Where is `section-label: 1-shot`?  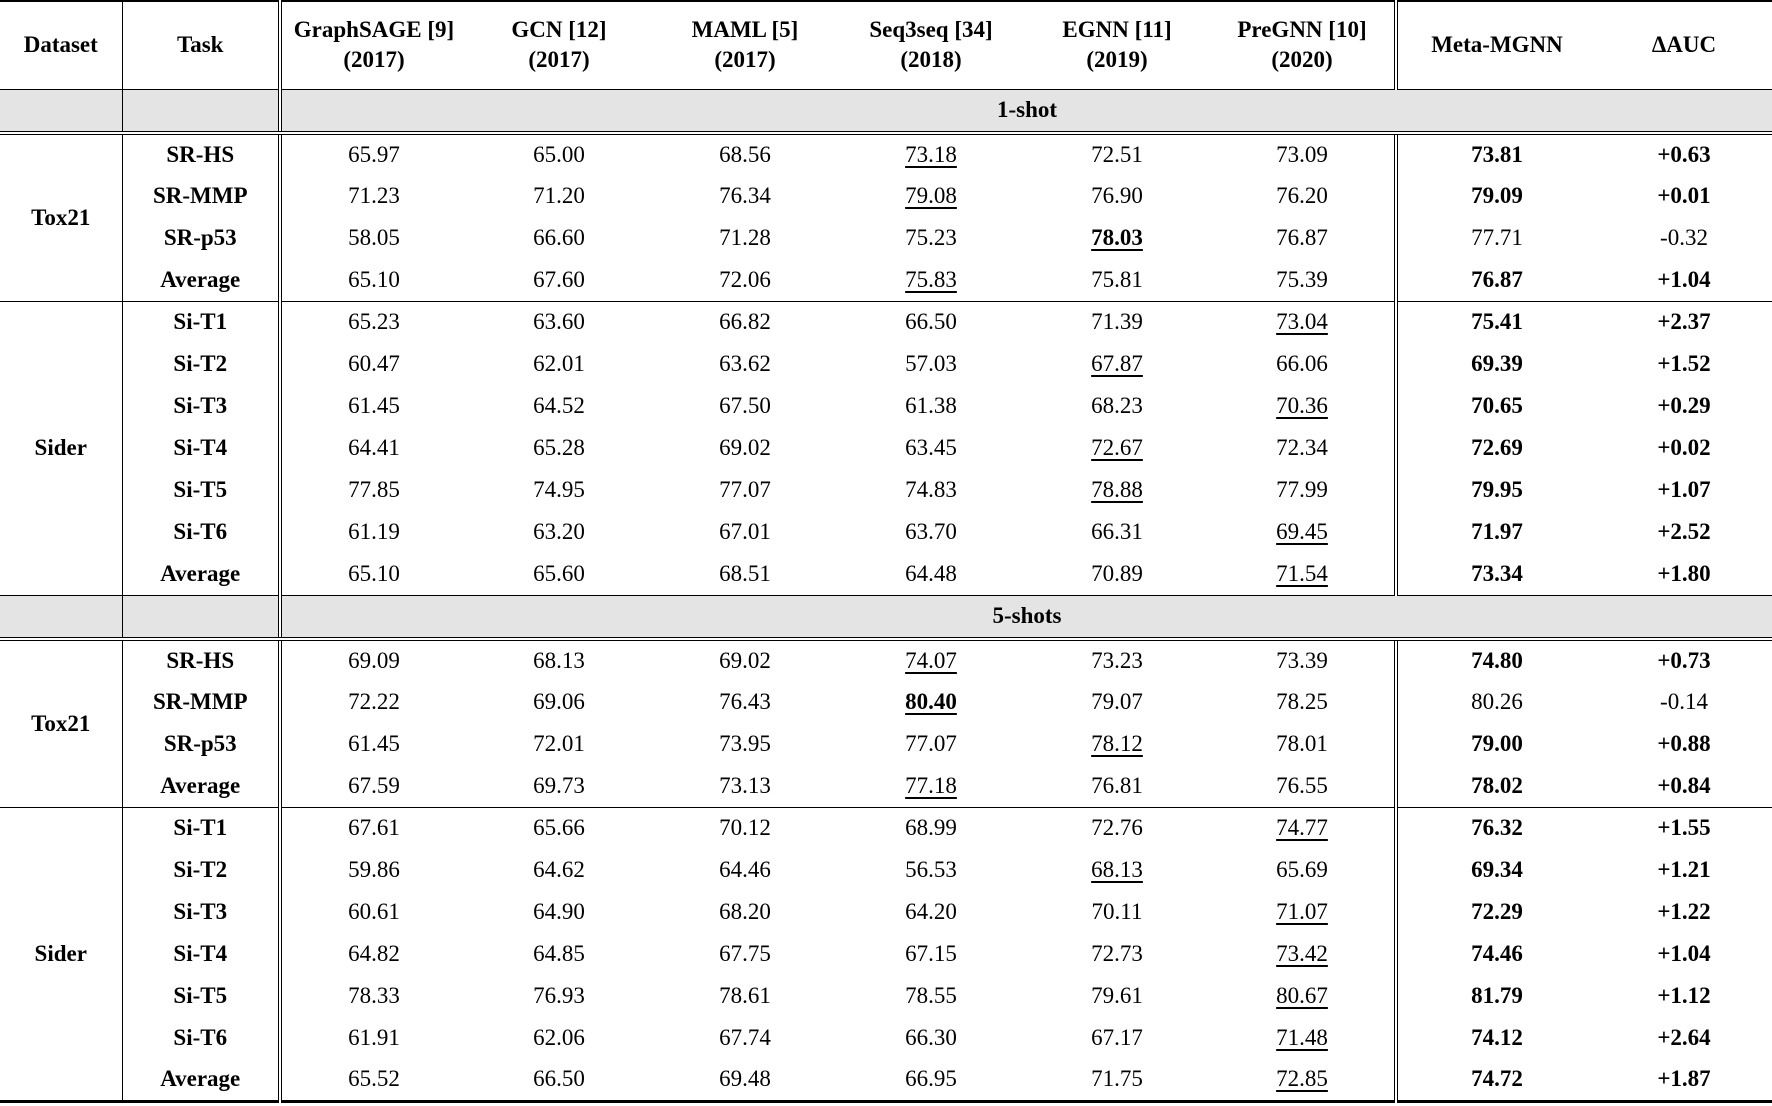
section-label: 1-shot is located at coordinates (1025, 111).